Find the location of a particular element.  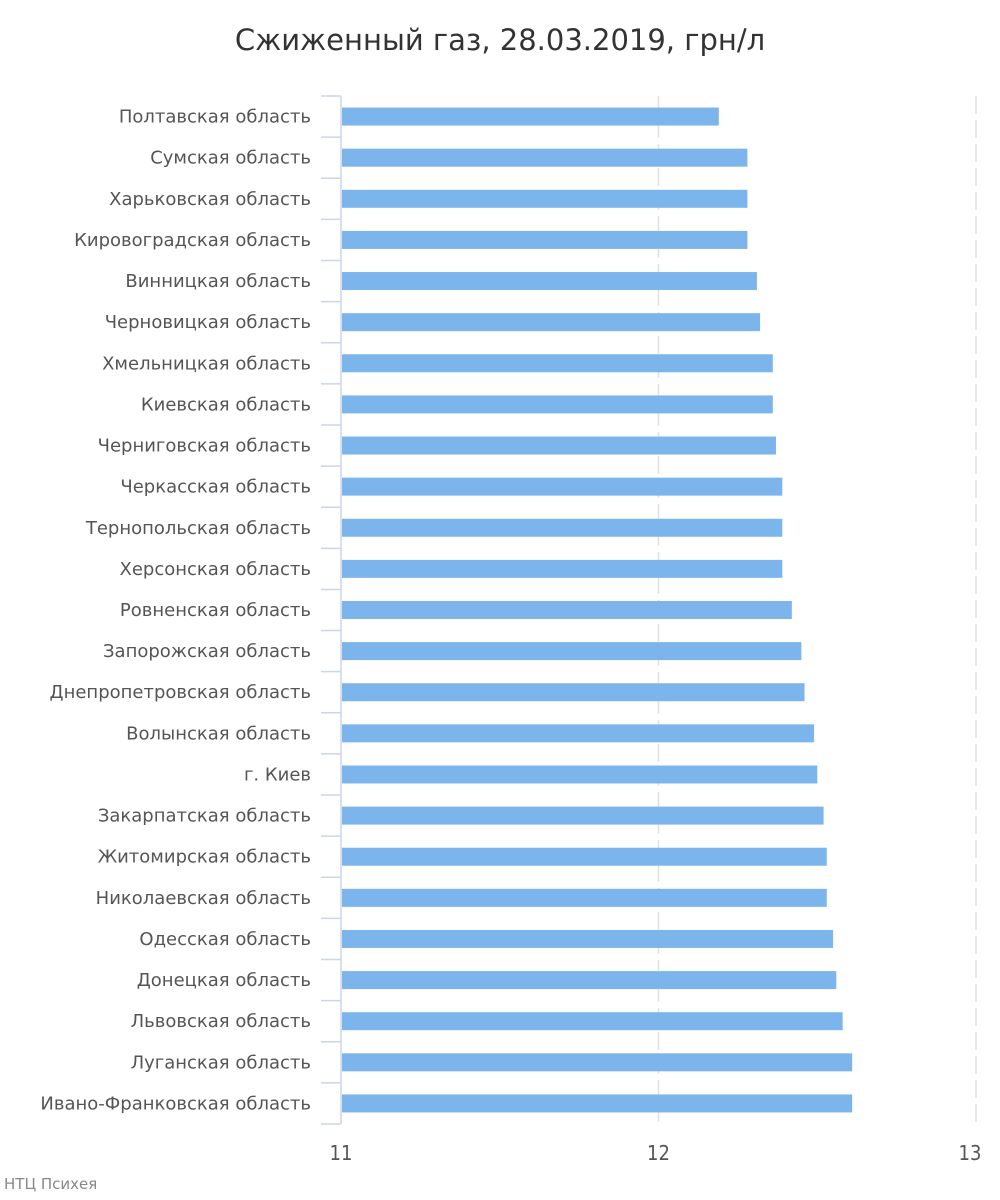

category-label: Тернопольская область is located at coordinates (198, 528).